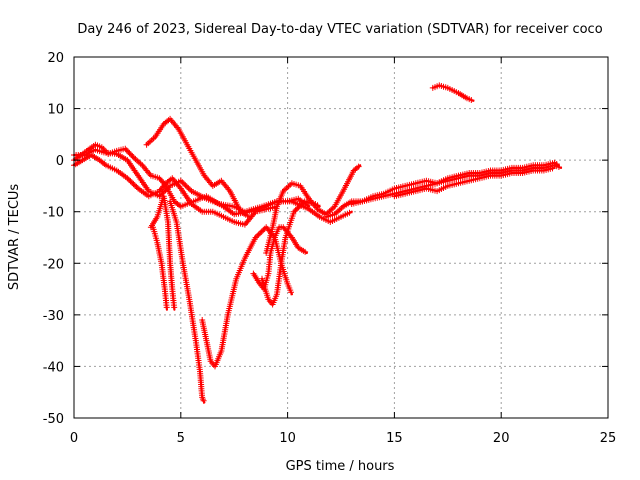 The height and width of the screenshot is (480, 640). Describe the element at coordinates (14, 237) in the screenshot. I see `y-axis-label: SDTVAR / TECUs` at that location.